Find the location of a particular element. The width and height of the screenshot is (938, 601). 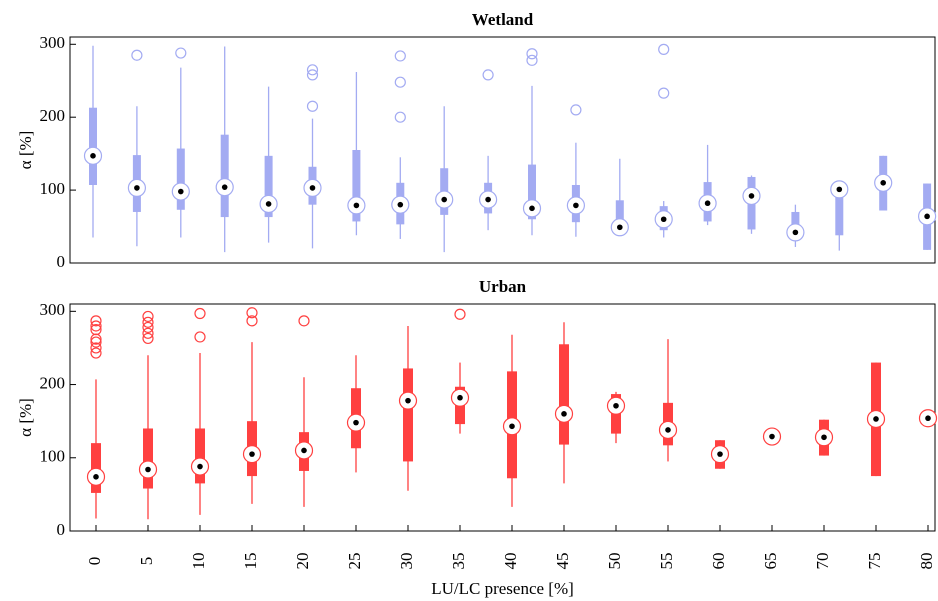

x-tick-label: 45 is located at coordinates (562, 561).